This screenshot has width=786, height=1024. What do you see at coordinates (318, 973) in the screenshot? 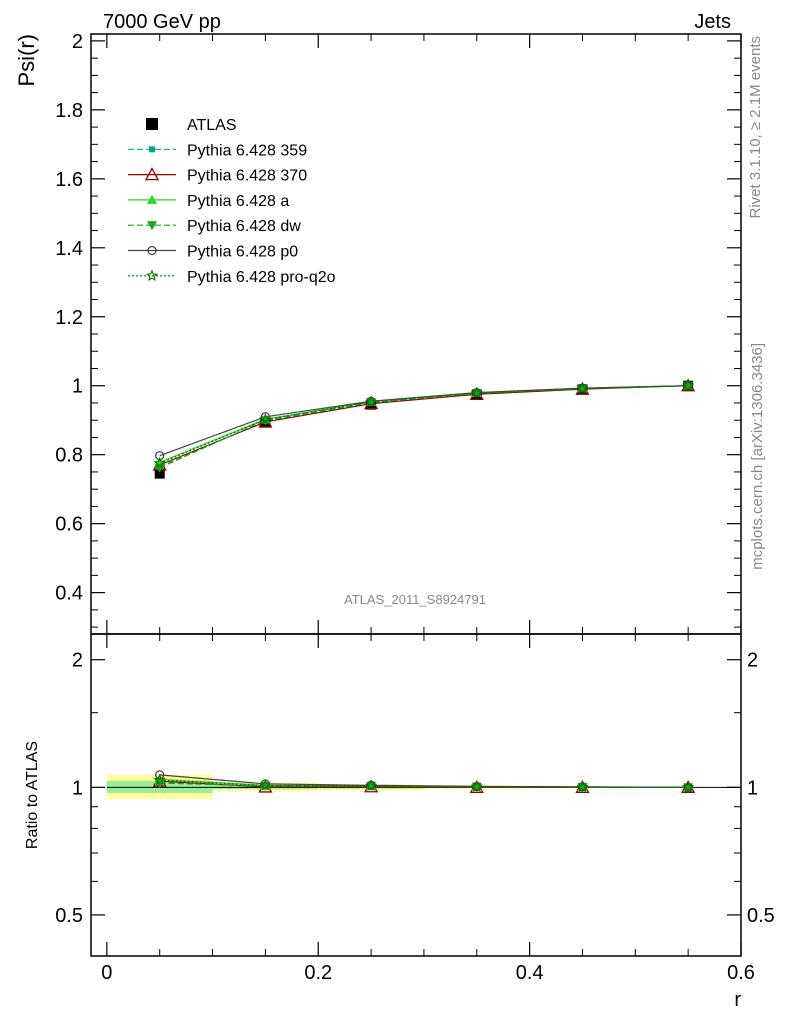
I see `xtick-label-1: 0.2` at bounding box center [318, 973].